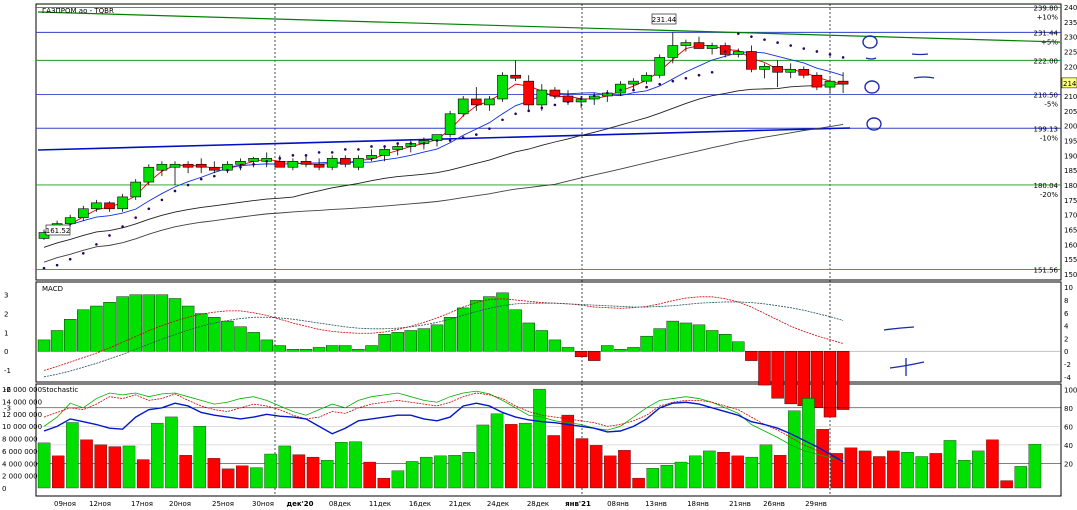 Image resolution: width=1077 pixels, height=510 pixels. I want to click on price-axis-tick: 175, so click(1070, 201).